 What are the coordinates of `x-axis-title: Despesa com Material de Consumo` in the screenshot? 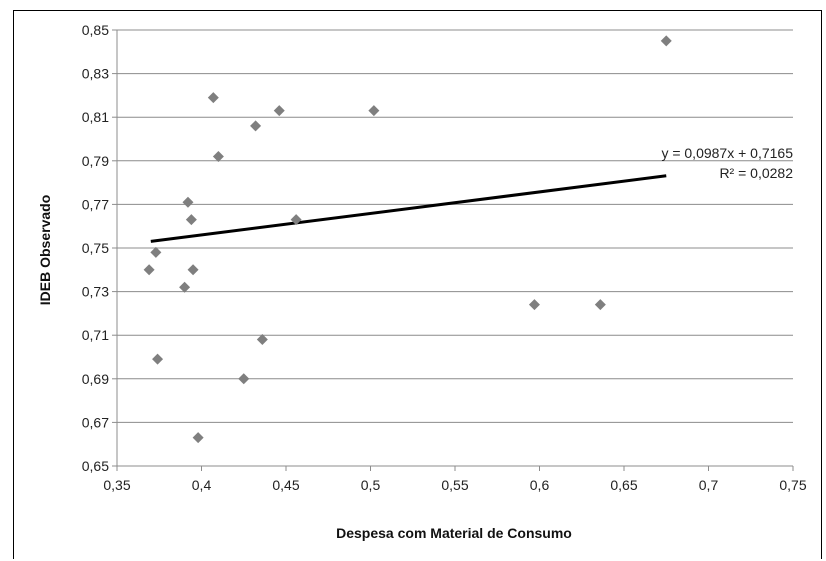 It's located at (454, 533).